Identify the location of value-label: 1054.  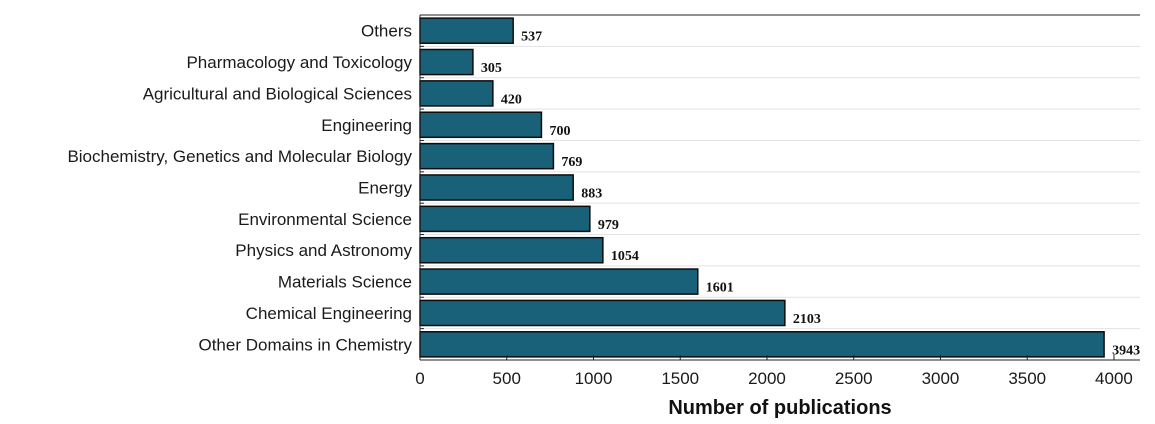
(625, 256).